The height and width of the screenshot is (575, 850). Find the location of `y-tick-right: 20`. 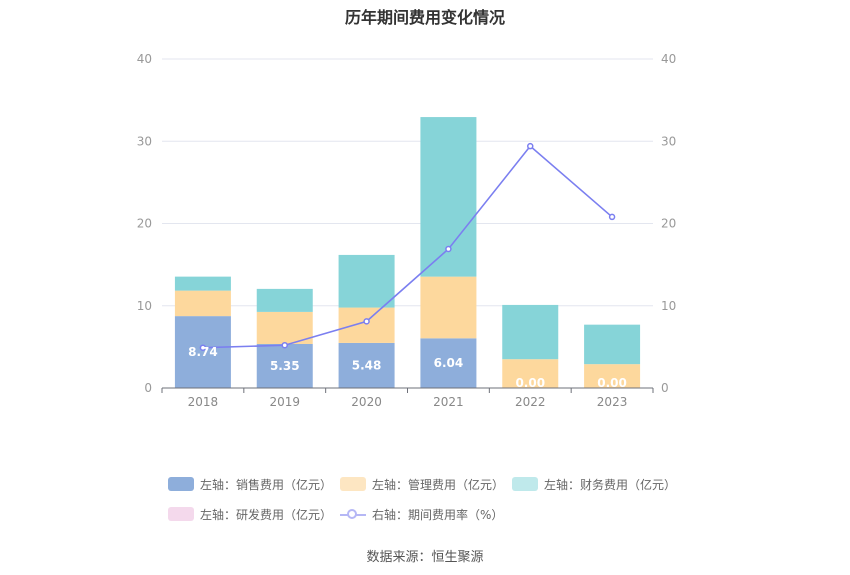

y-tick-right: 20 is located at coordinates (668, 224).